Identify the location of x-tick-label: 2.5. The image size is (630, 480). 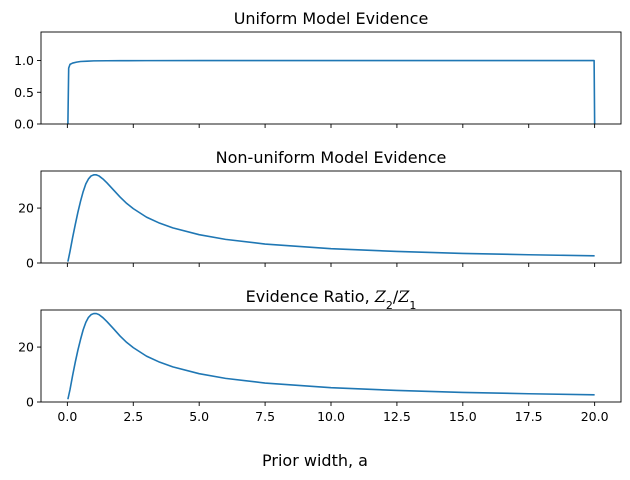
(133, 416).